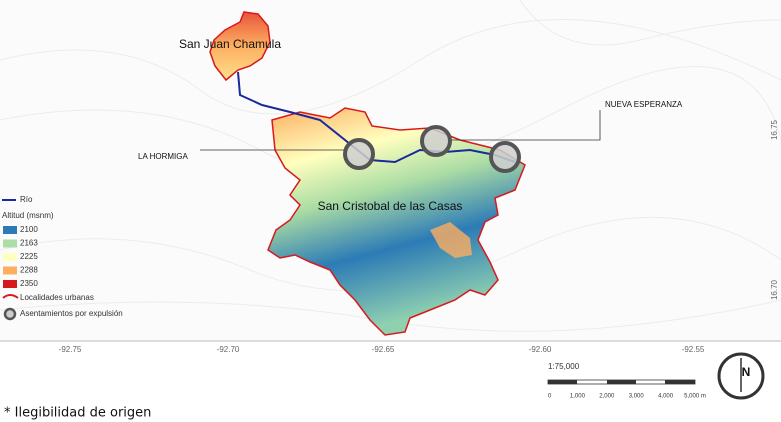 The height and width of the screenshot is (422, 781). I want to click on longitude-label: -92.65, so click(383, 349).